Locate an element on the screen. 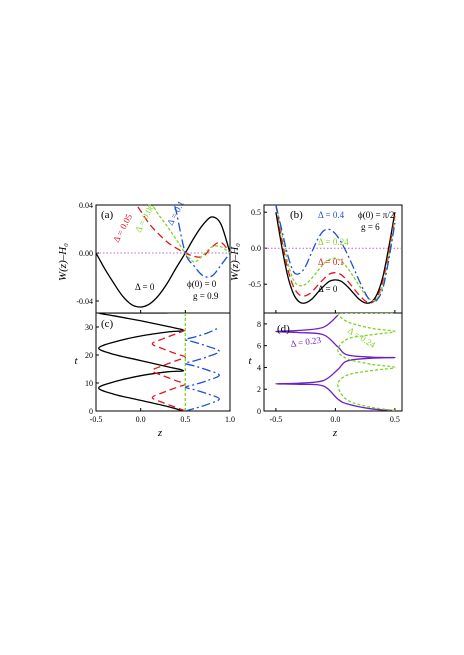 The image size is (464, 655). panel-c-label: (c) is located at coordinates (107, 324).